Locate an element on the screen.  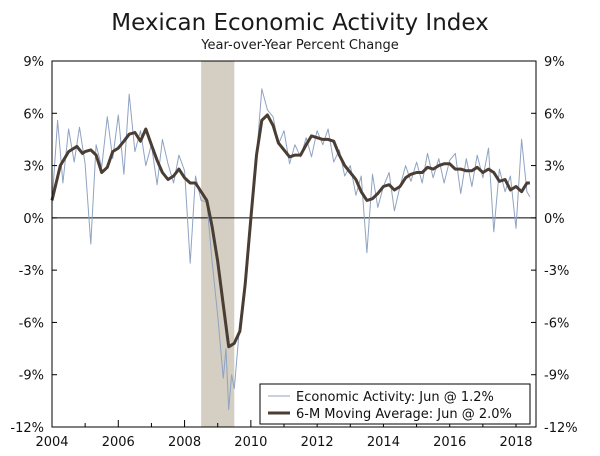
y-tick-label-left: -12% is located at coordinates (27, 428).